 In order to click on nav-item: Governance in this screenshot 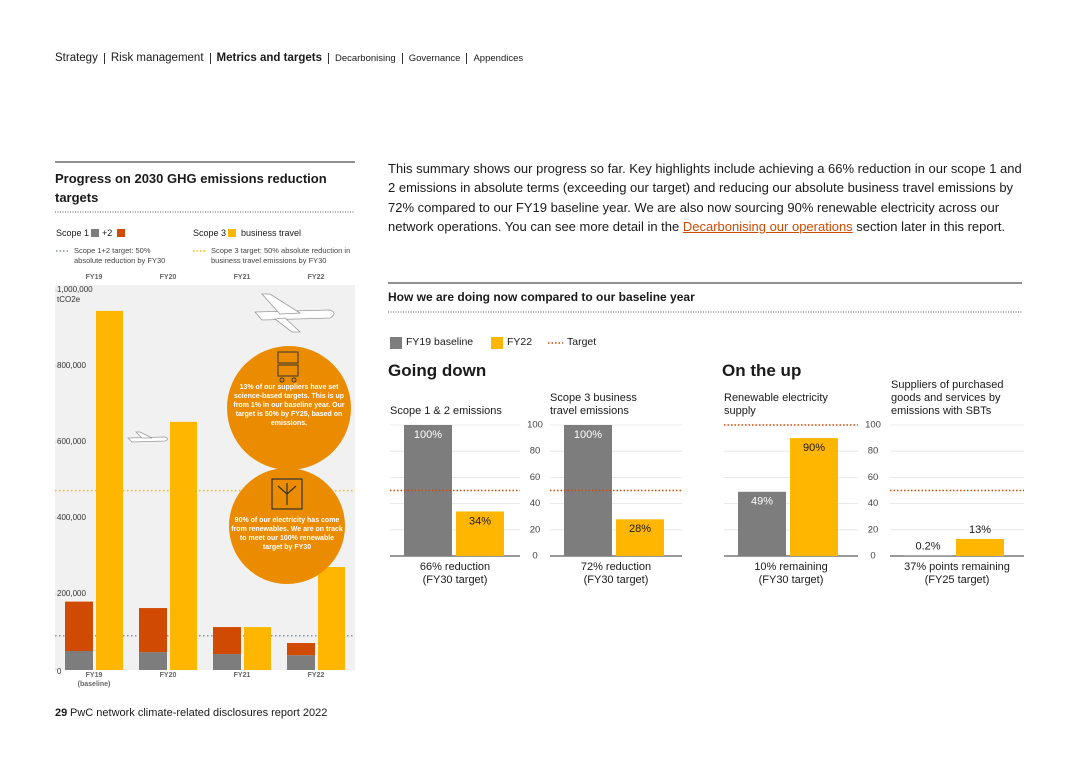, I will do `click(434, 58)`.